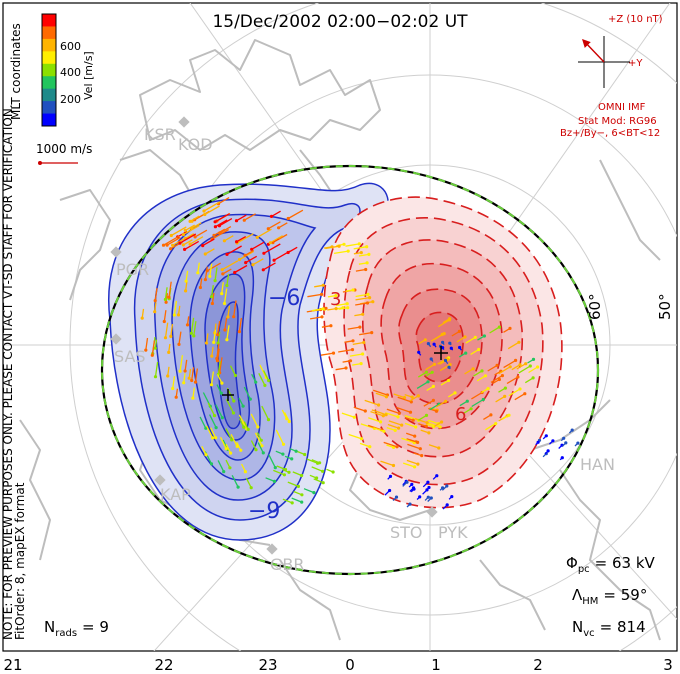  Describe the element at coordinates (130, 356) in the screenshot. I see `radar-sas: SAS` at that location.